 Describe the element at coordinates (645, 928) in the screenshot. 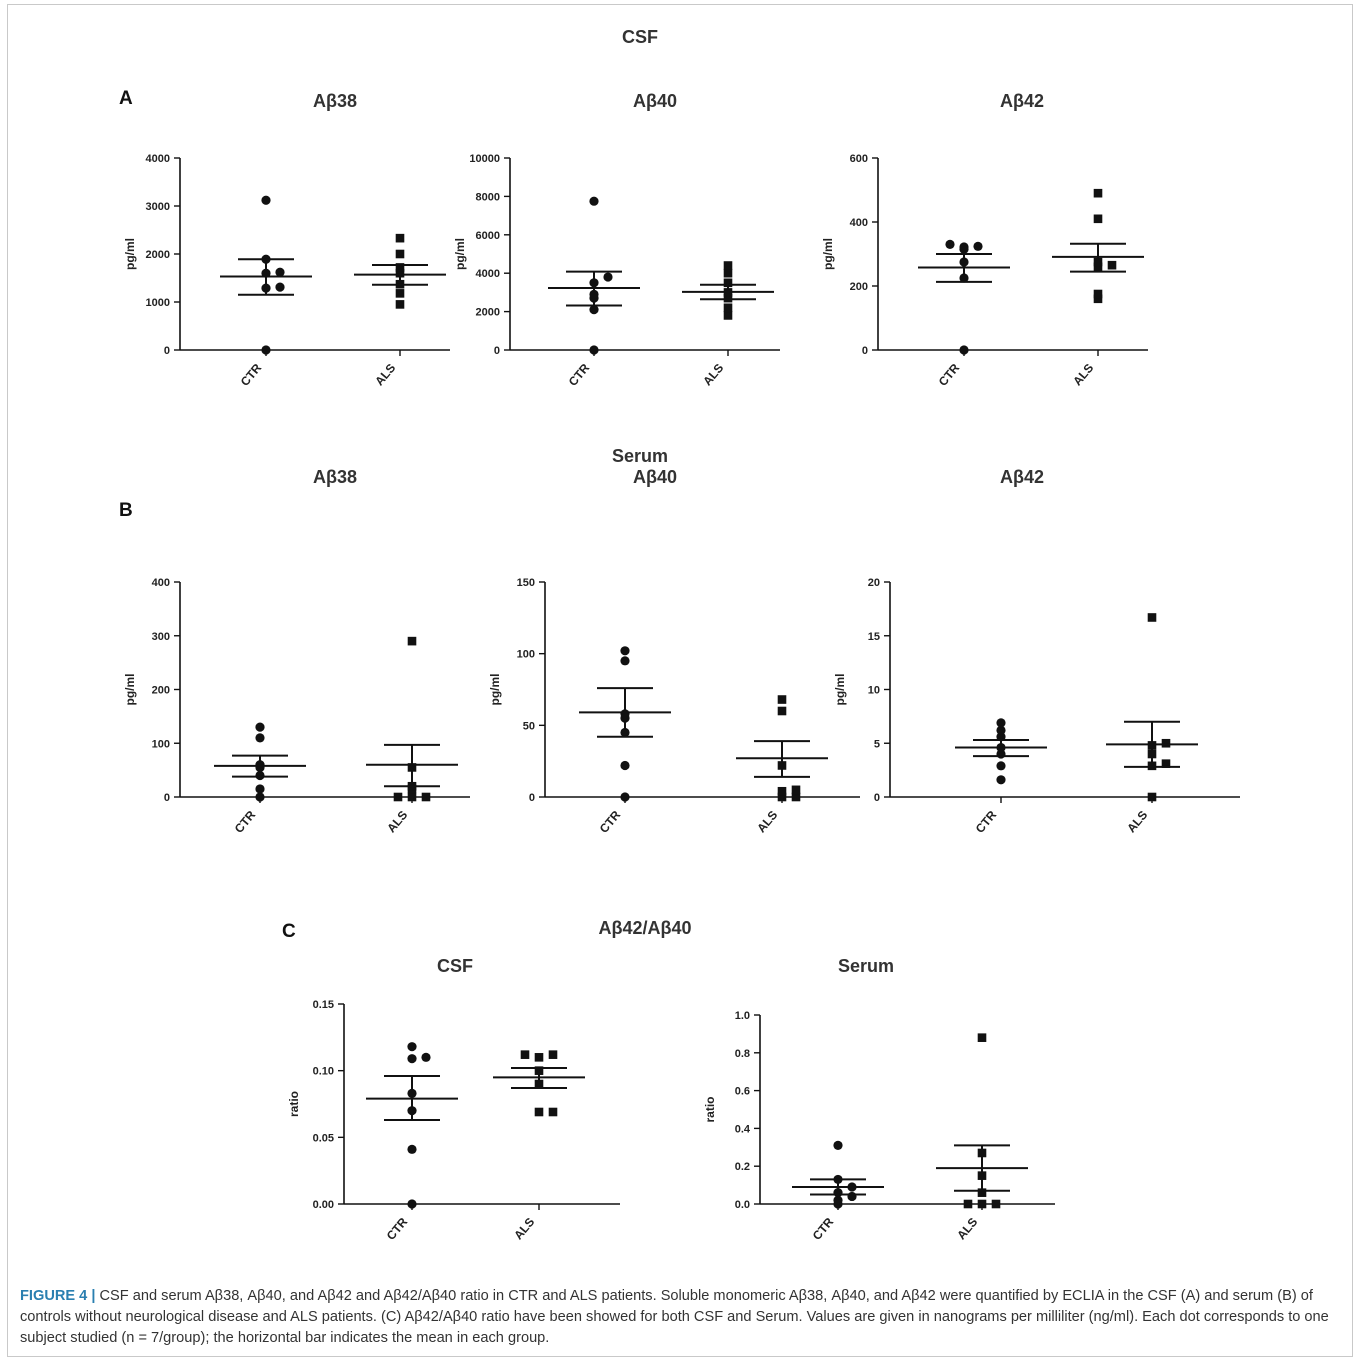

I see `ratio-section-title: Aβ42/Aβ40` at that location.